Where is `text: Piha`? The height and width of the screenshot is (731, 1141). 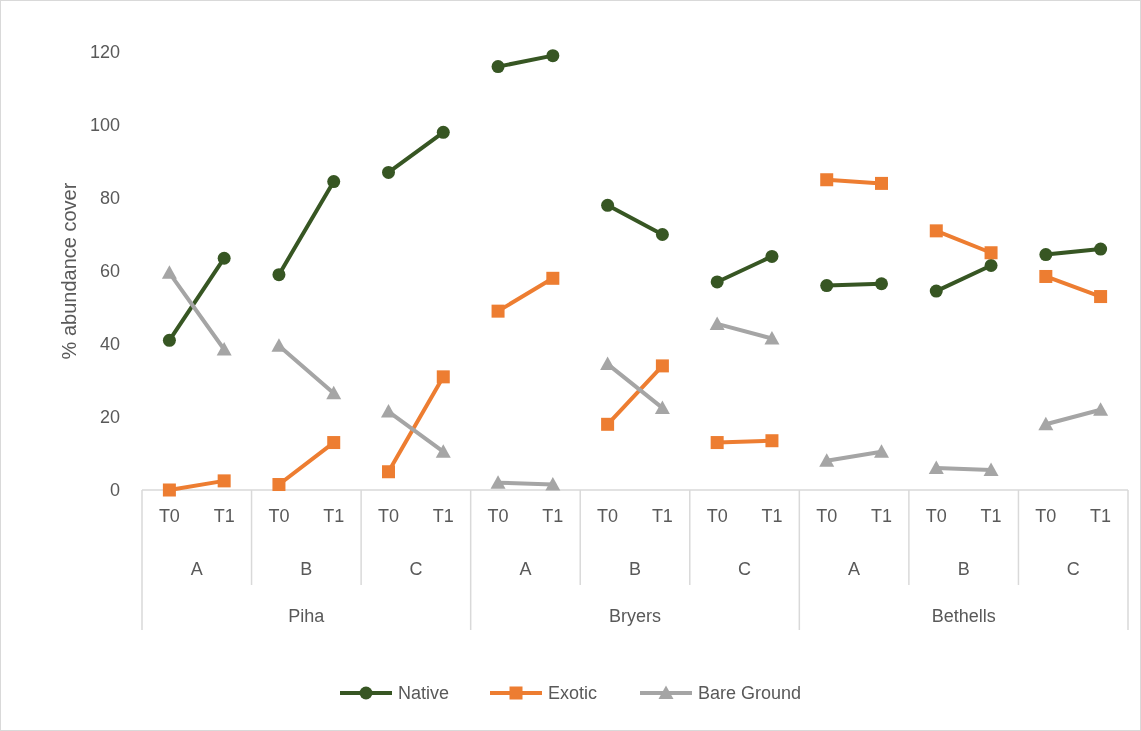
text: Piha is located at coordinates (307, 616).